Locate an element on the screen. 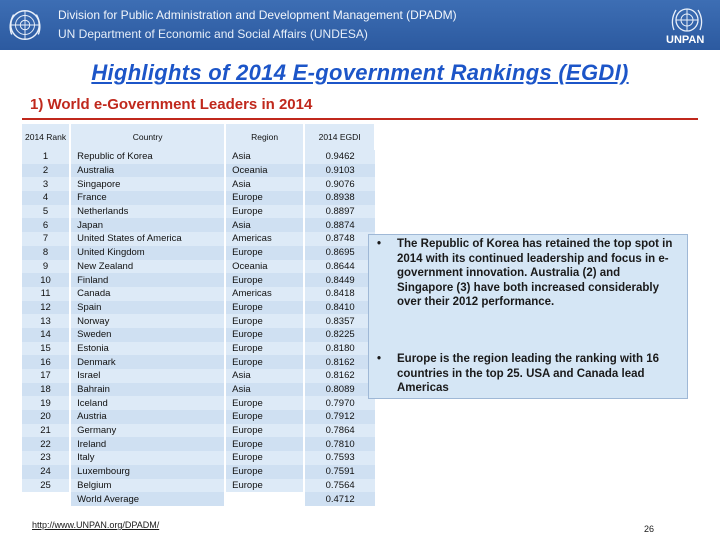 This screenshot has height=540, width=720. egdi-cell: 0.8938 is located at coordinates (340, 198).